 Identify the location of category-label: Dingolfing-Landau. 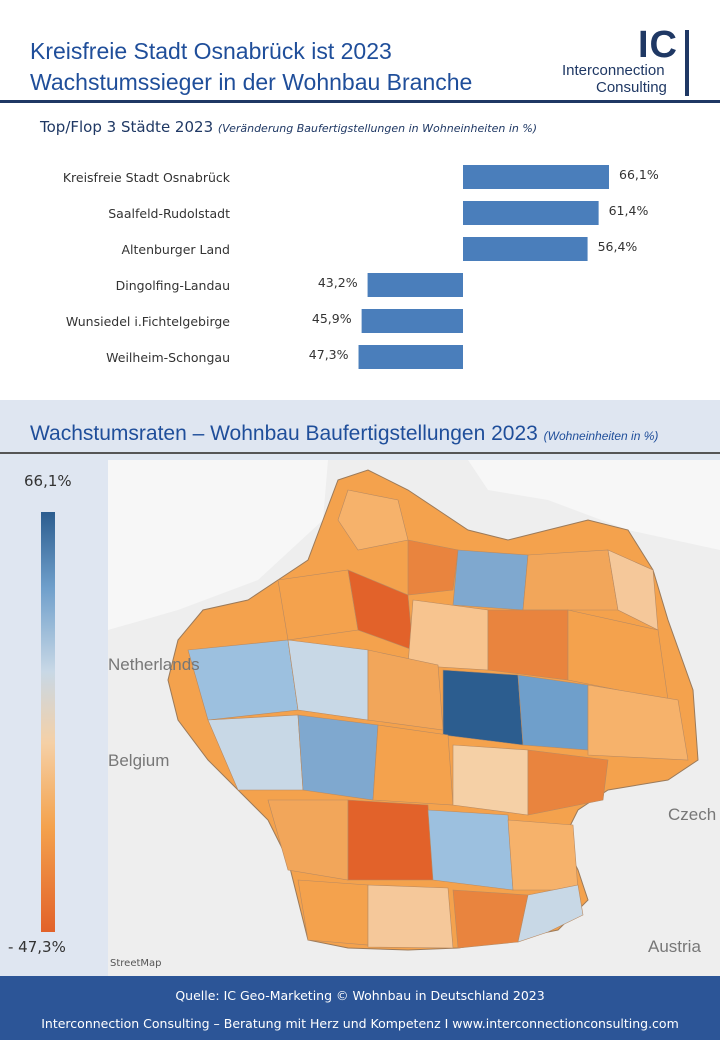
(173, 285).